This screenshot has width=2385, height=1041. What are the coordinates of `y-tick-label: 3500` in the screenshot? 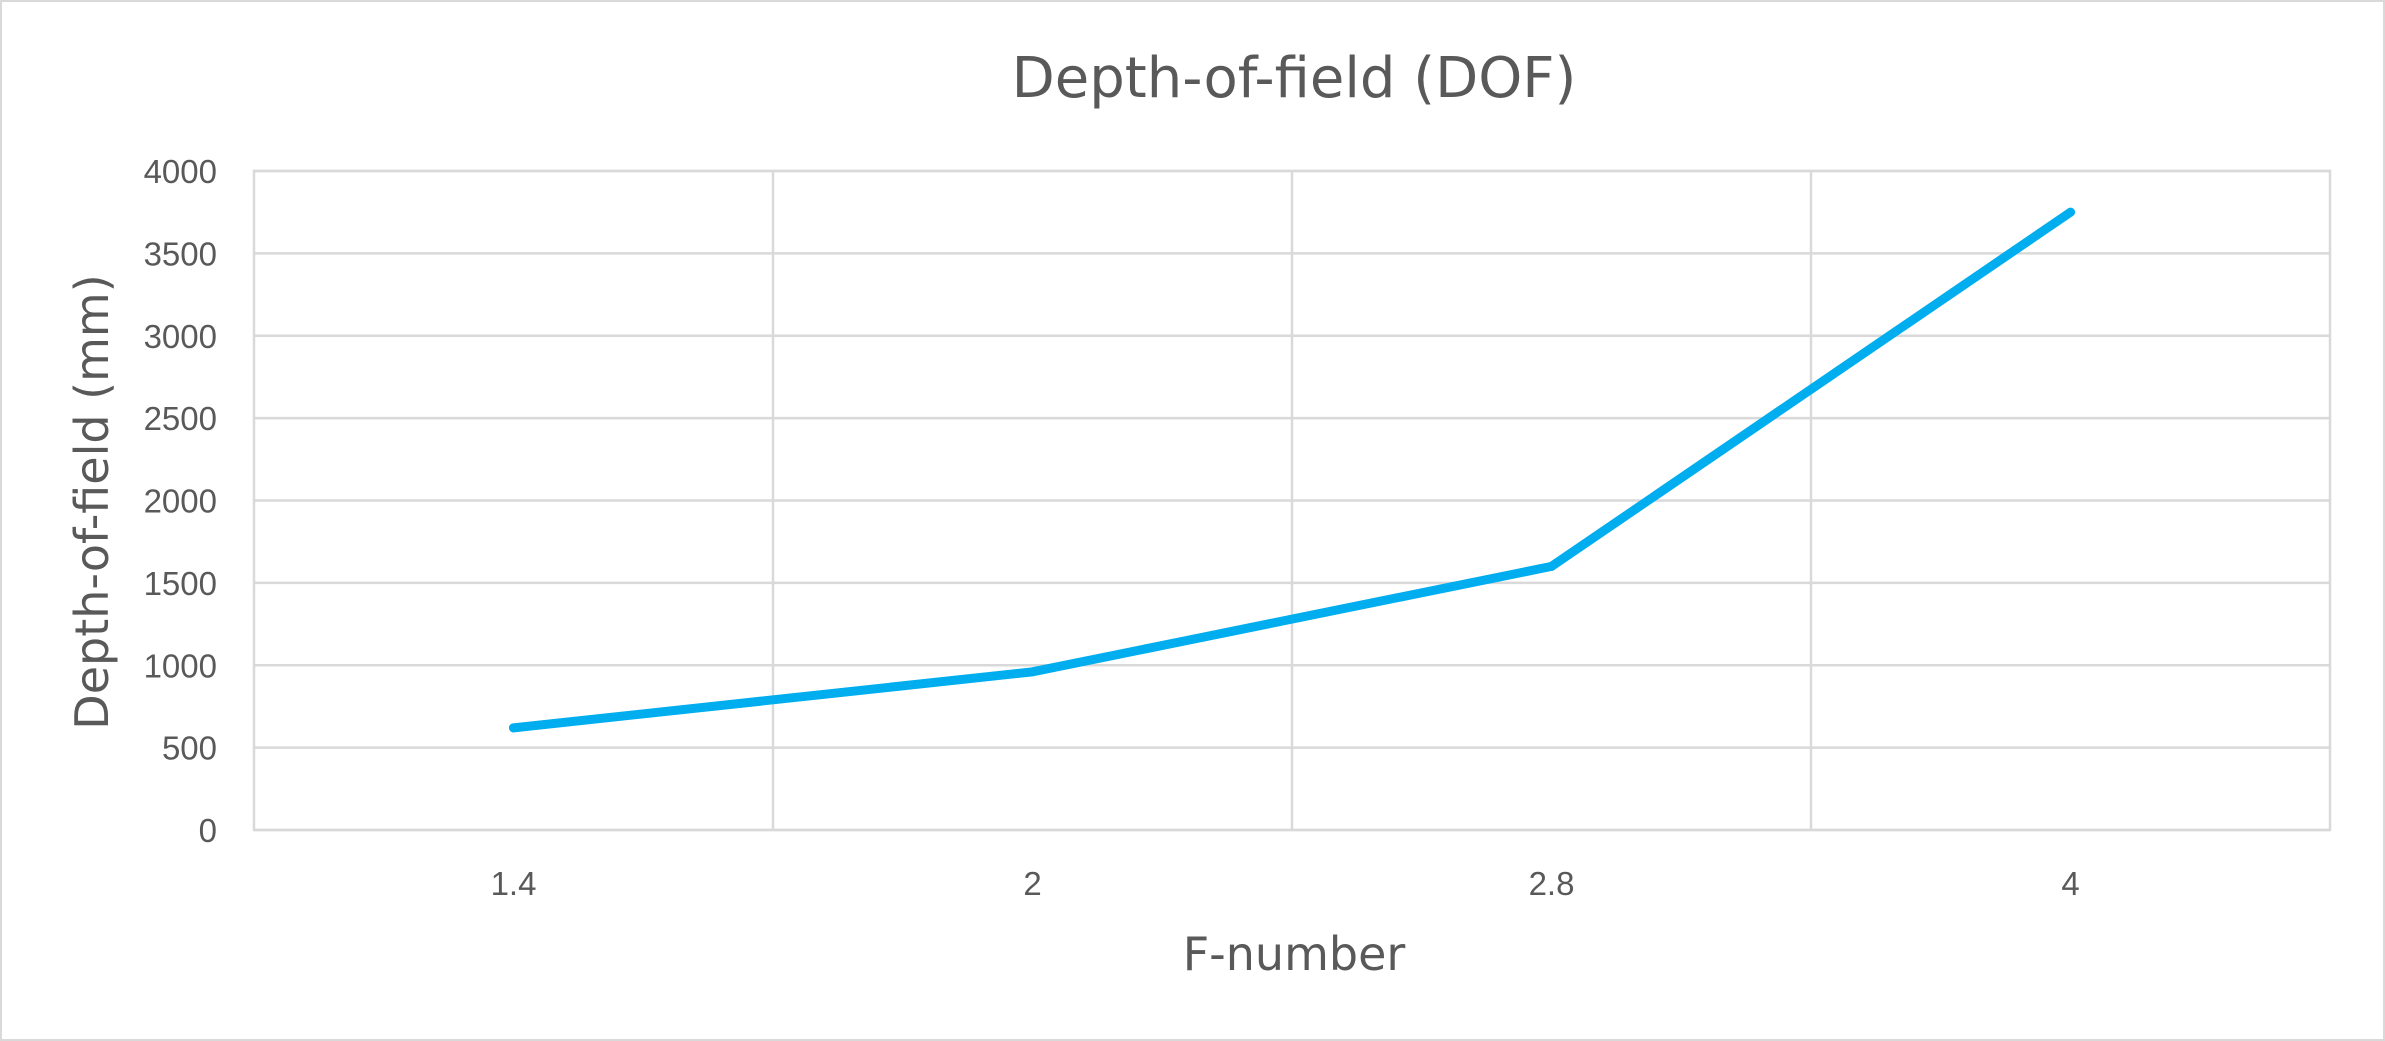 It's located at (180, 253).